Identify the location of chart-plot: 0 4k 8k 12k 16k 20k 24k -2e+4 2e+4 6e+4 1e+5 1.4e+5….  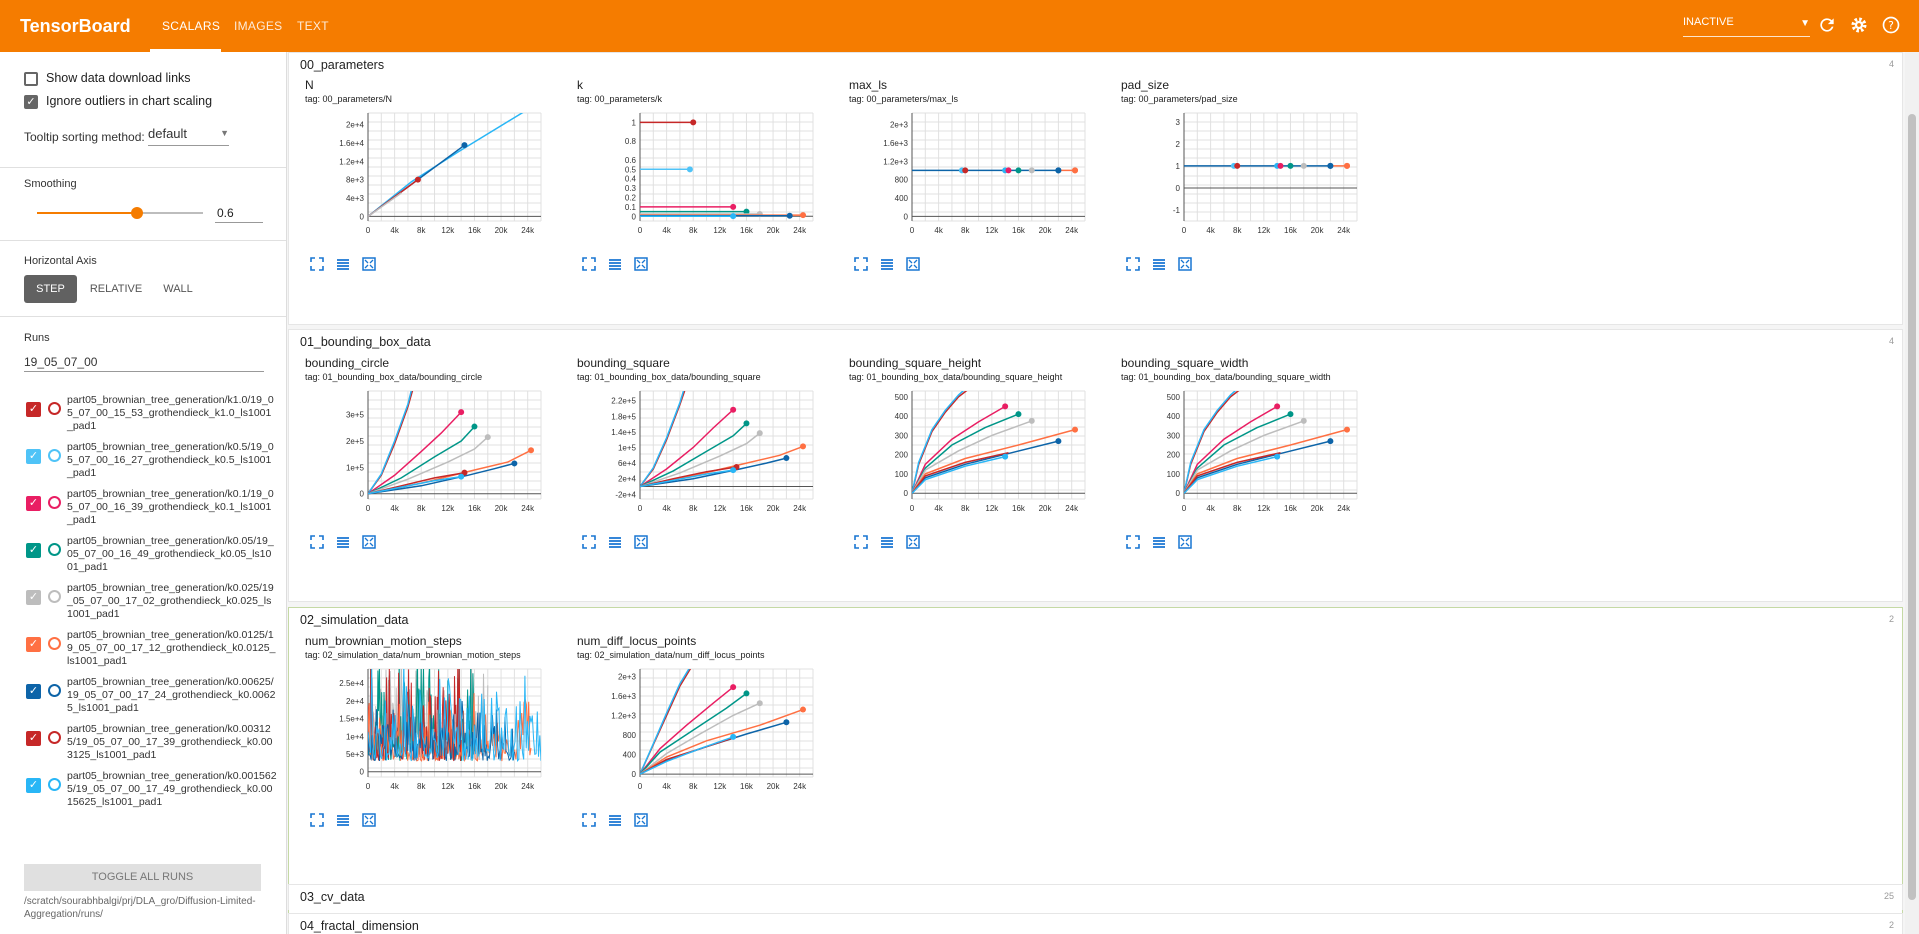
(690, 458).